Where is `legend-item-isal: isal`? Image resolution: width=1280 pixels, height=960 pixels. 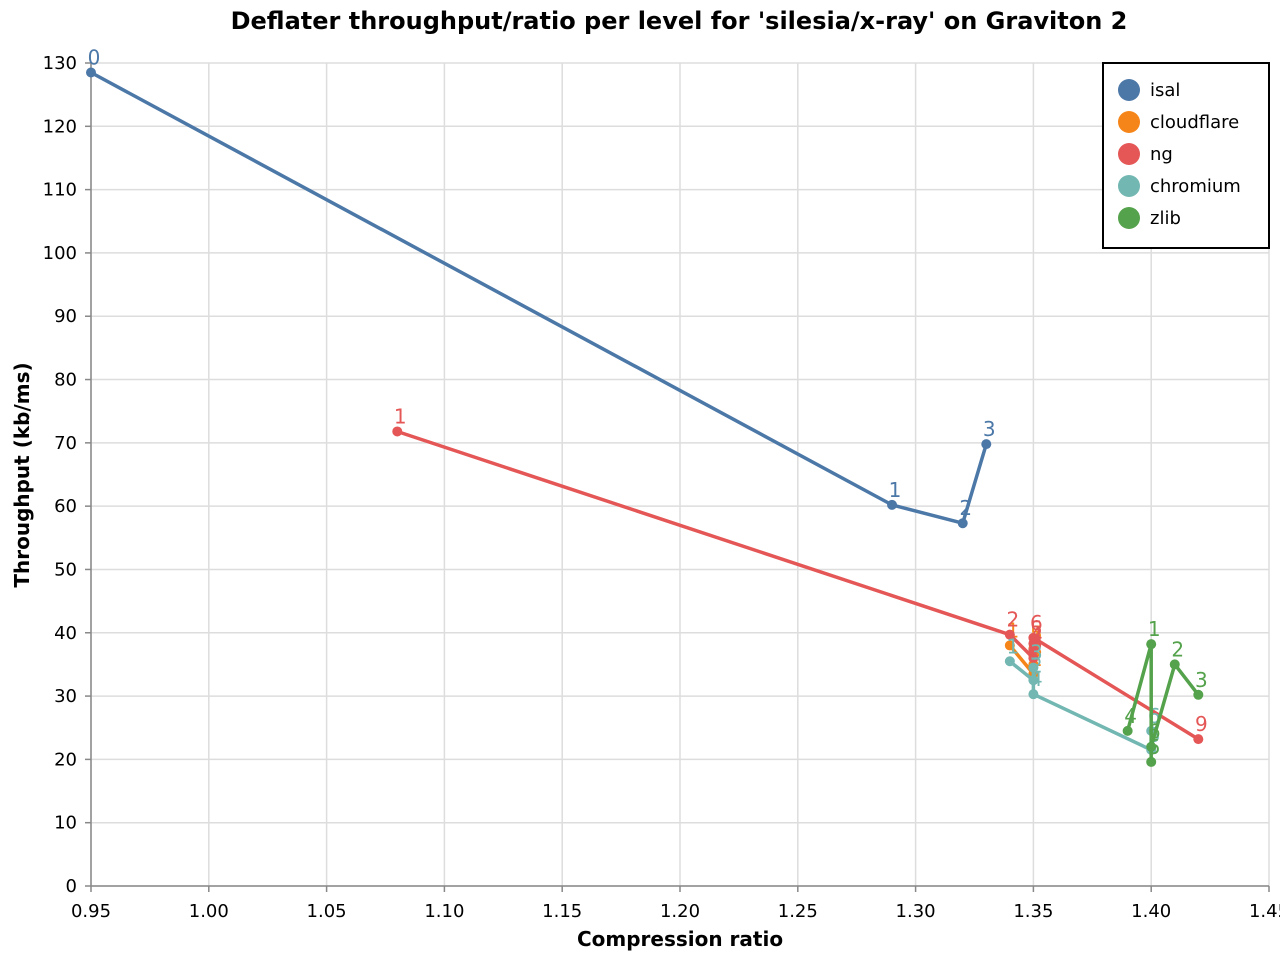 legend-item-isal: isal is located at coordinates (1149, 90).